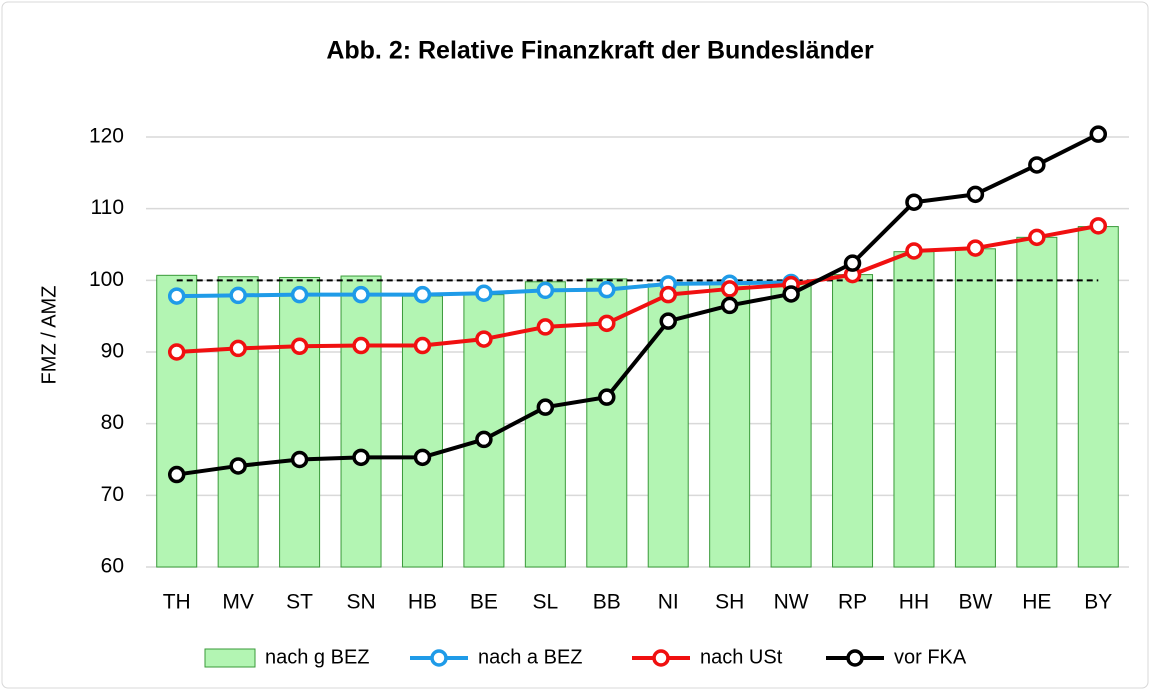 The image size is (1150, 695). What do you see at coordinates (1036, 602) in the screenshot?
I see `x-tick-label: HE` at bounding box center [1036, 602].